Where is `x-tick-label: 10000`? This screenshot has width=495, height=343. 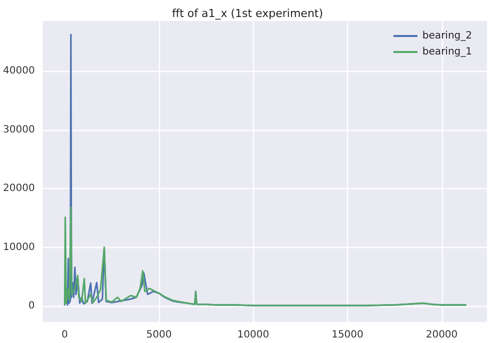 x-tick-label: 10000 is located at coordinates (253, 335).